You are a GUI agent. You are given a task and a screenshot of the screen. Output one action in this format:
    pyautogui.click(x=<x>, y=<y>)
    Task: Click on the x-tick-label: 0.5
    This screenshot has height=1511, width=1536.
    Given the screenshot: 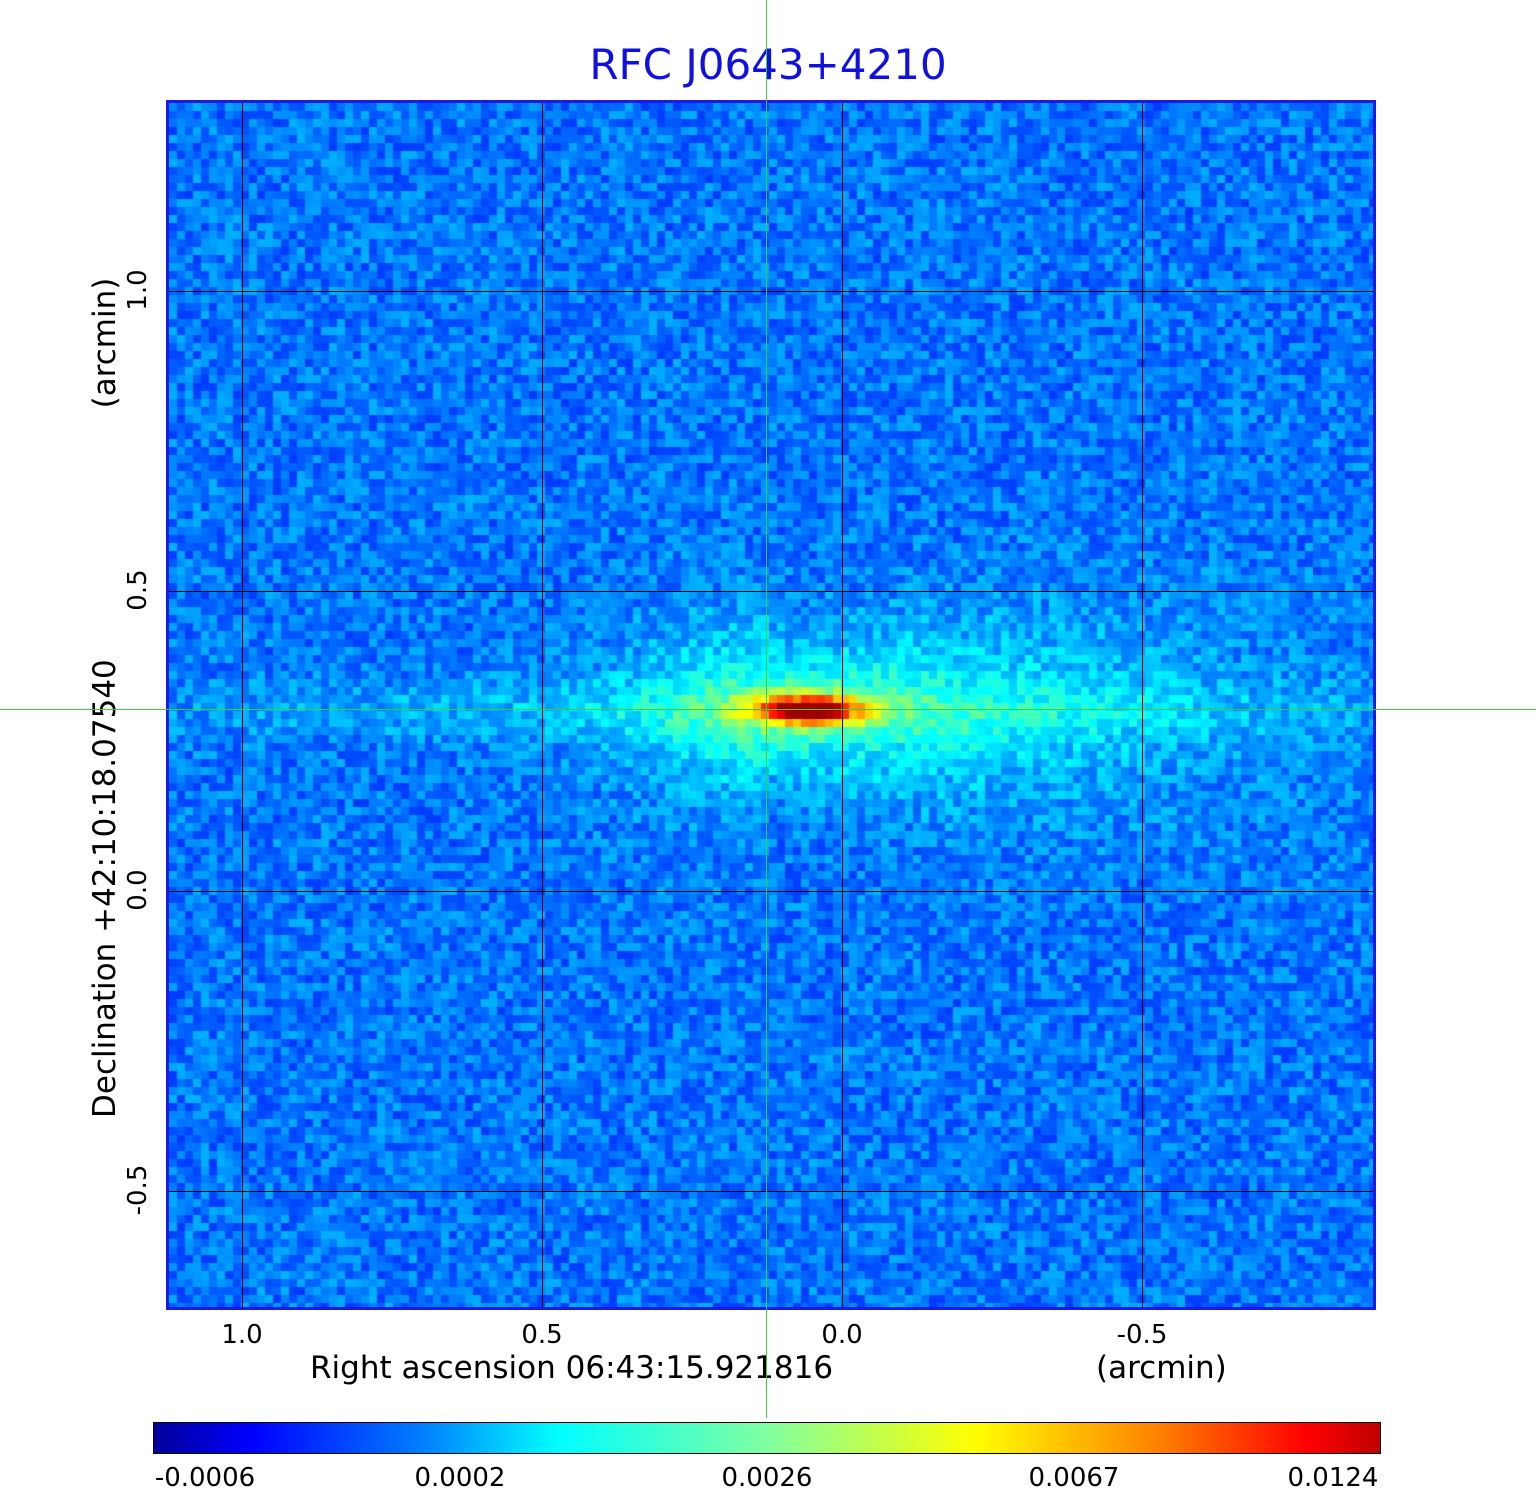 What is the action you would take?
    pyautogui.click(x=542, y=1335)
    